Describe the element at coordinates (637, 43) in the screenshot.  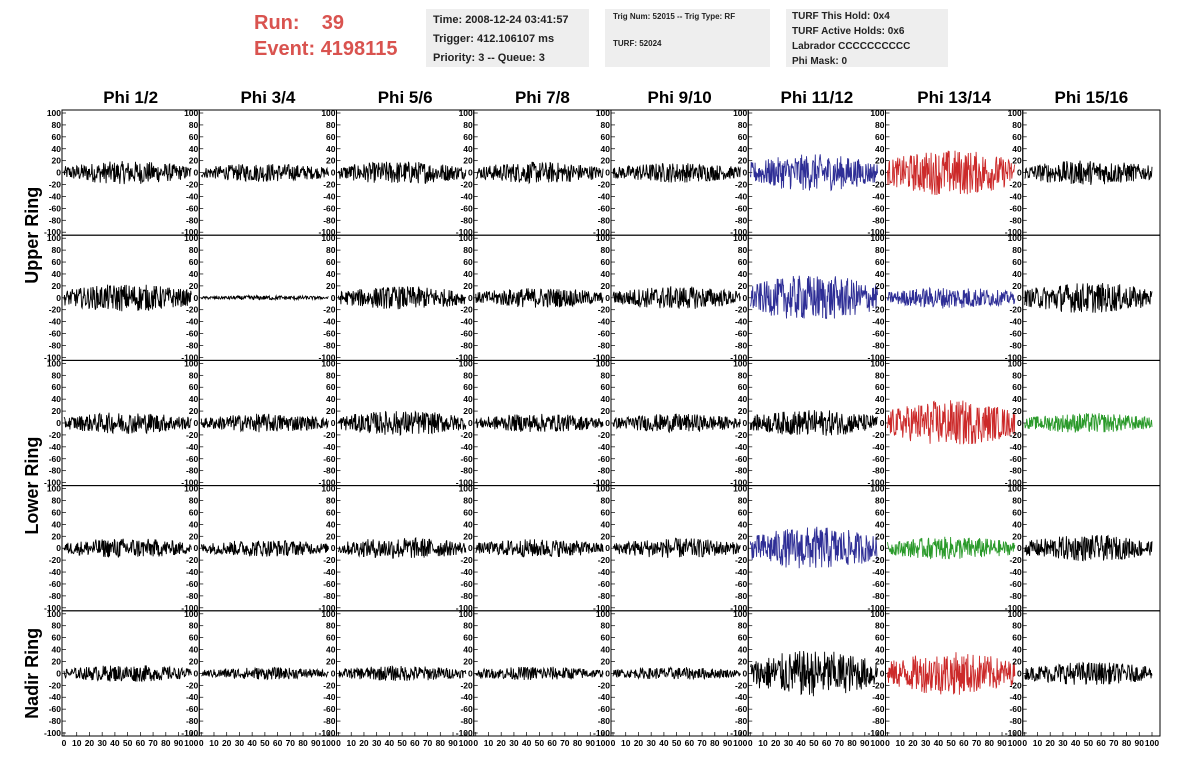
I see `turf-line: TURF: 52024` at that location.